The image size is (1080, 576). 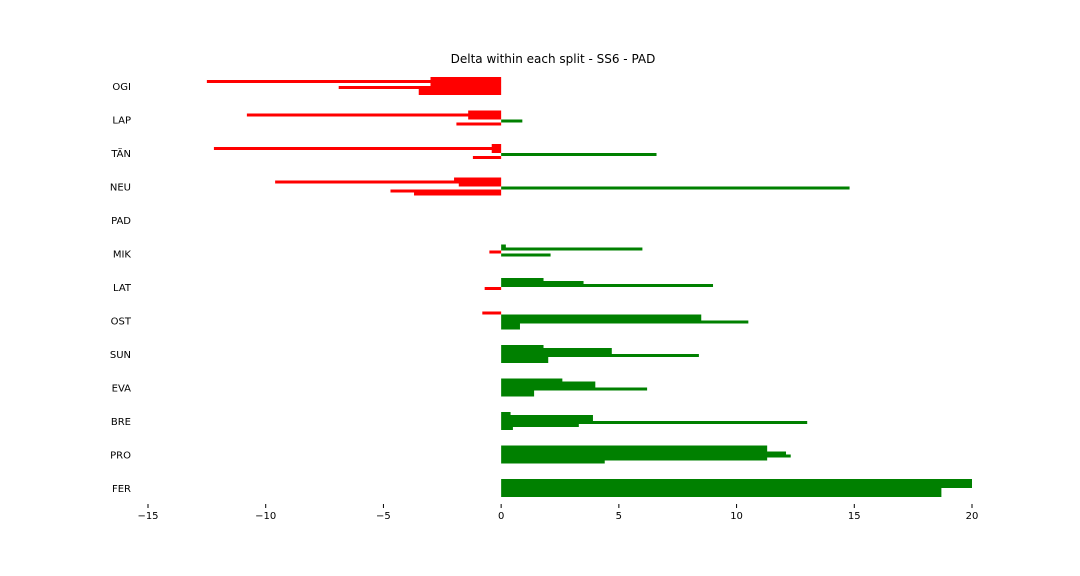 What do you see at coordinates (120, 153) in the screenshot?
I see `y-tick-label: TÄN` at bounding box center [120, 153].